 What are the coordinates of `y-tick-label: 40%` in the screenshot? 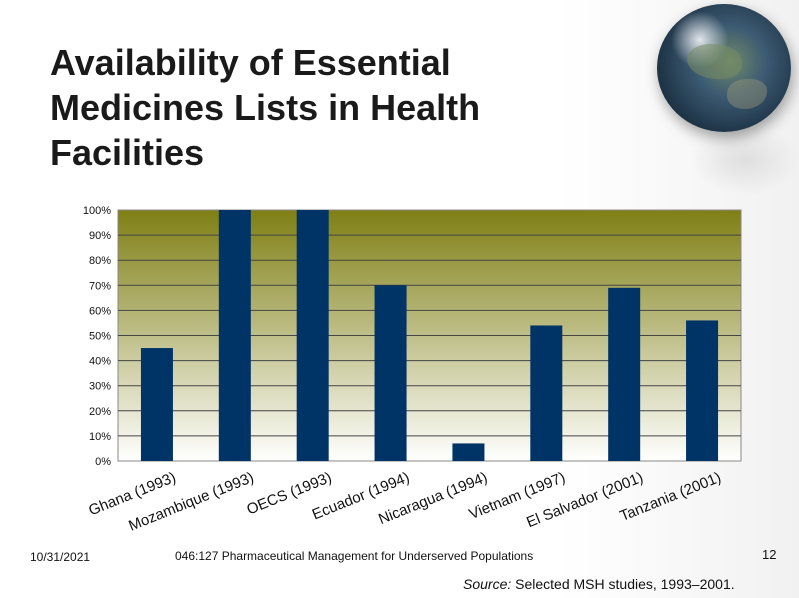 It's located at (100, 362).